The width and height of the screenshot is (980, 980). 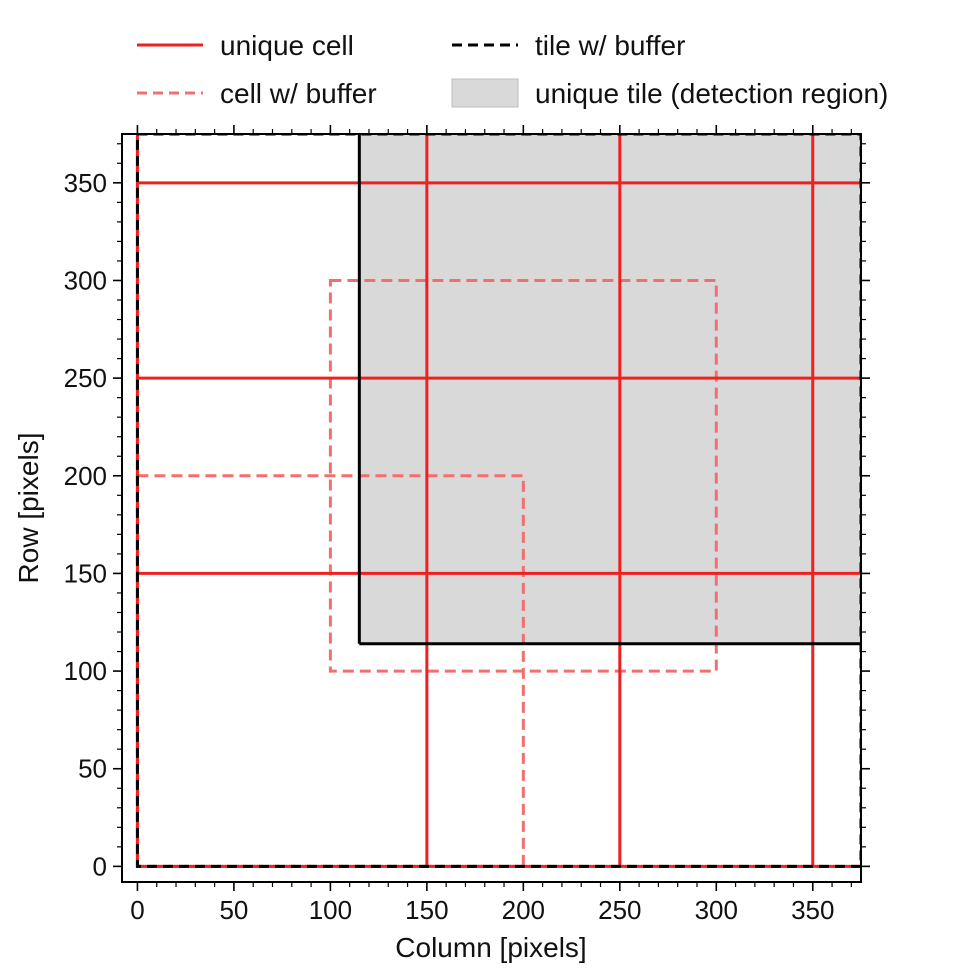 What do you see at coordinates (85, 378) in the screenshot?
I see `y-tick-label: 250` at bounding box center [85, 378].